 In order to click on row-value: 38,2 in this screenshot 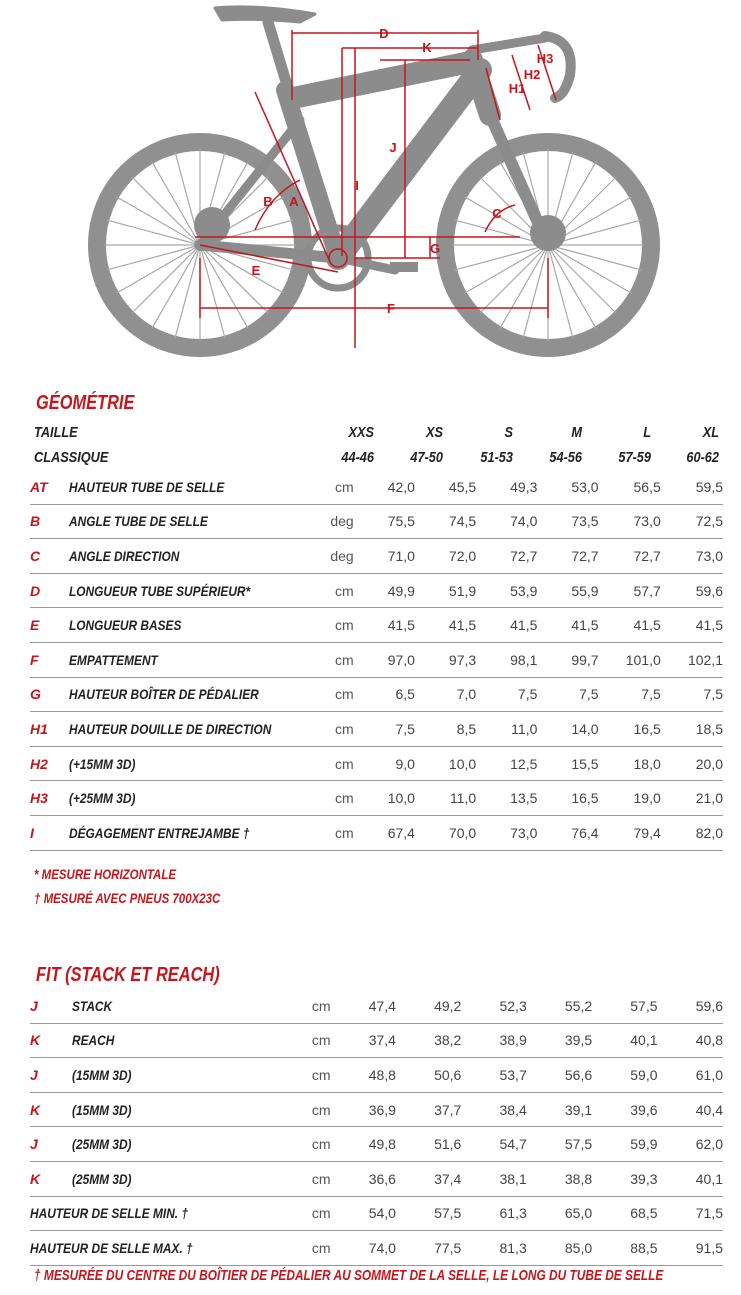, I will do `click(428, 1041)`.